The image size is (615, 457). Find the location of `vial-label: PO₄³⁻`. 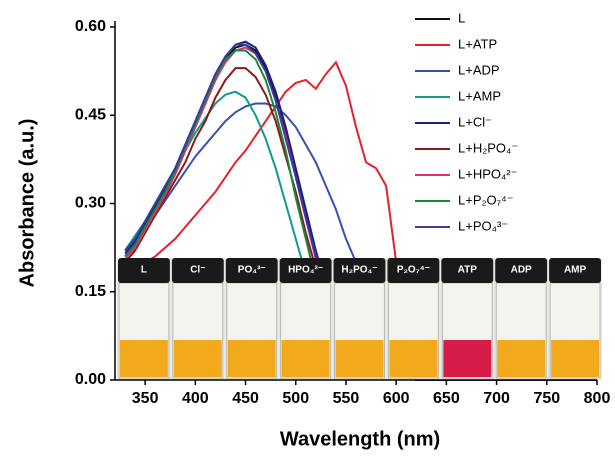

vial-label: PO₄³⁻ is located at coordinates (252, 270).